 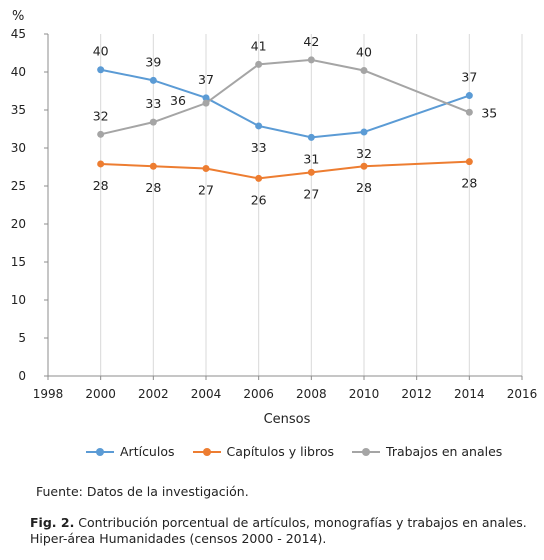 I want to click on x-tick-label: 2016, so click(x=522, y=394).